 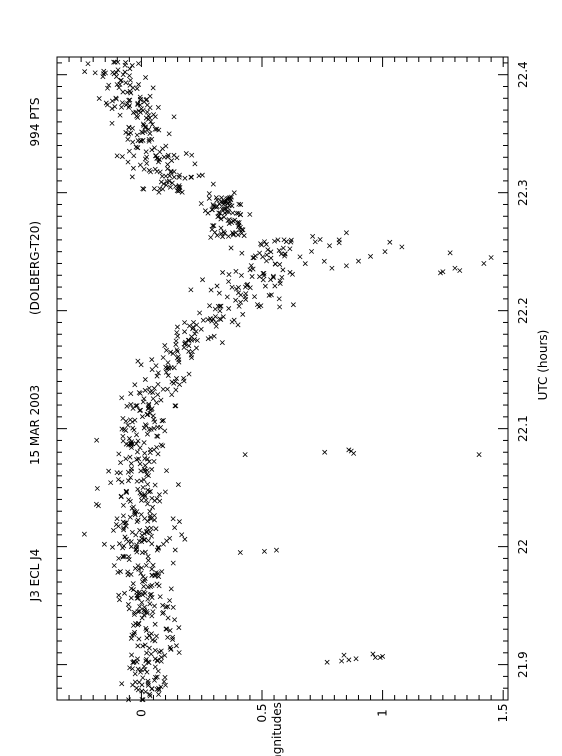 What do you see at coordinates (262, 712) in the screenshot?
I see `mag-tick-label: 0.5` at bounding box center [262, 712].